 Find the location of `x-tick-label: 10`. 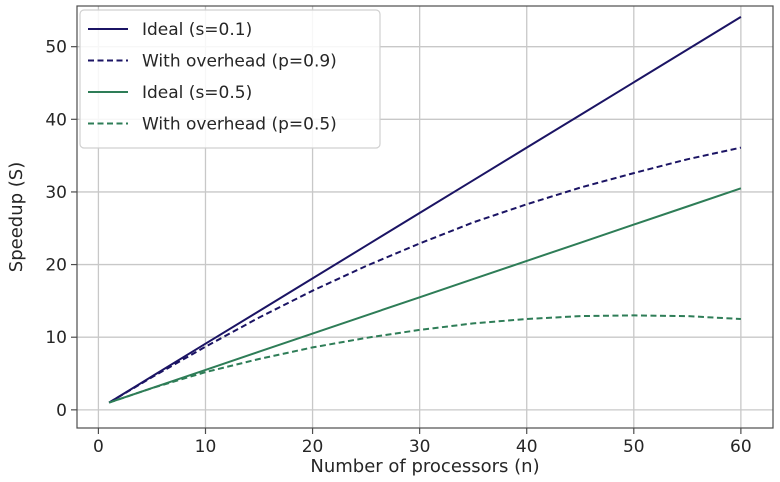

x-tick-label: 10 is located at coordinates (206, 447).